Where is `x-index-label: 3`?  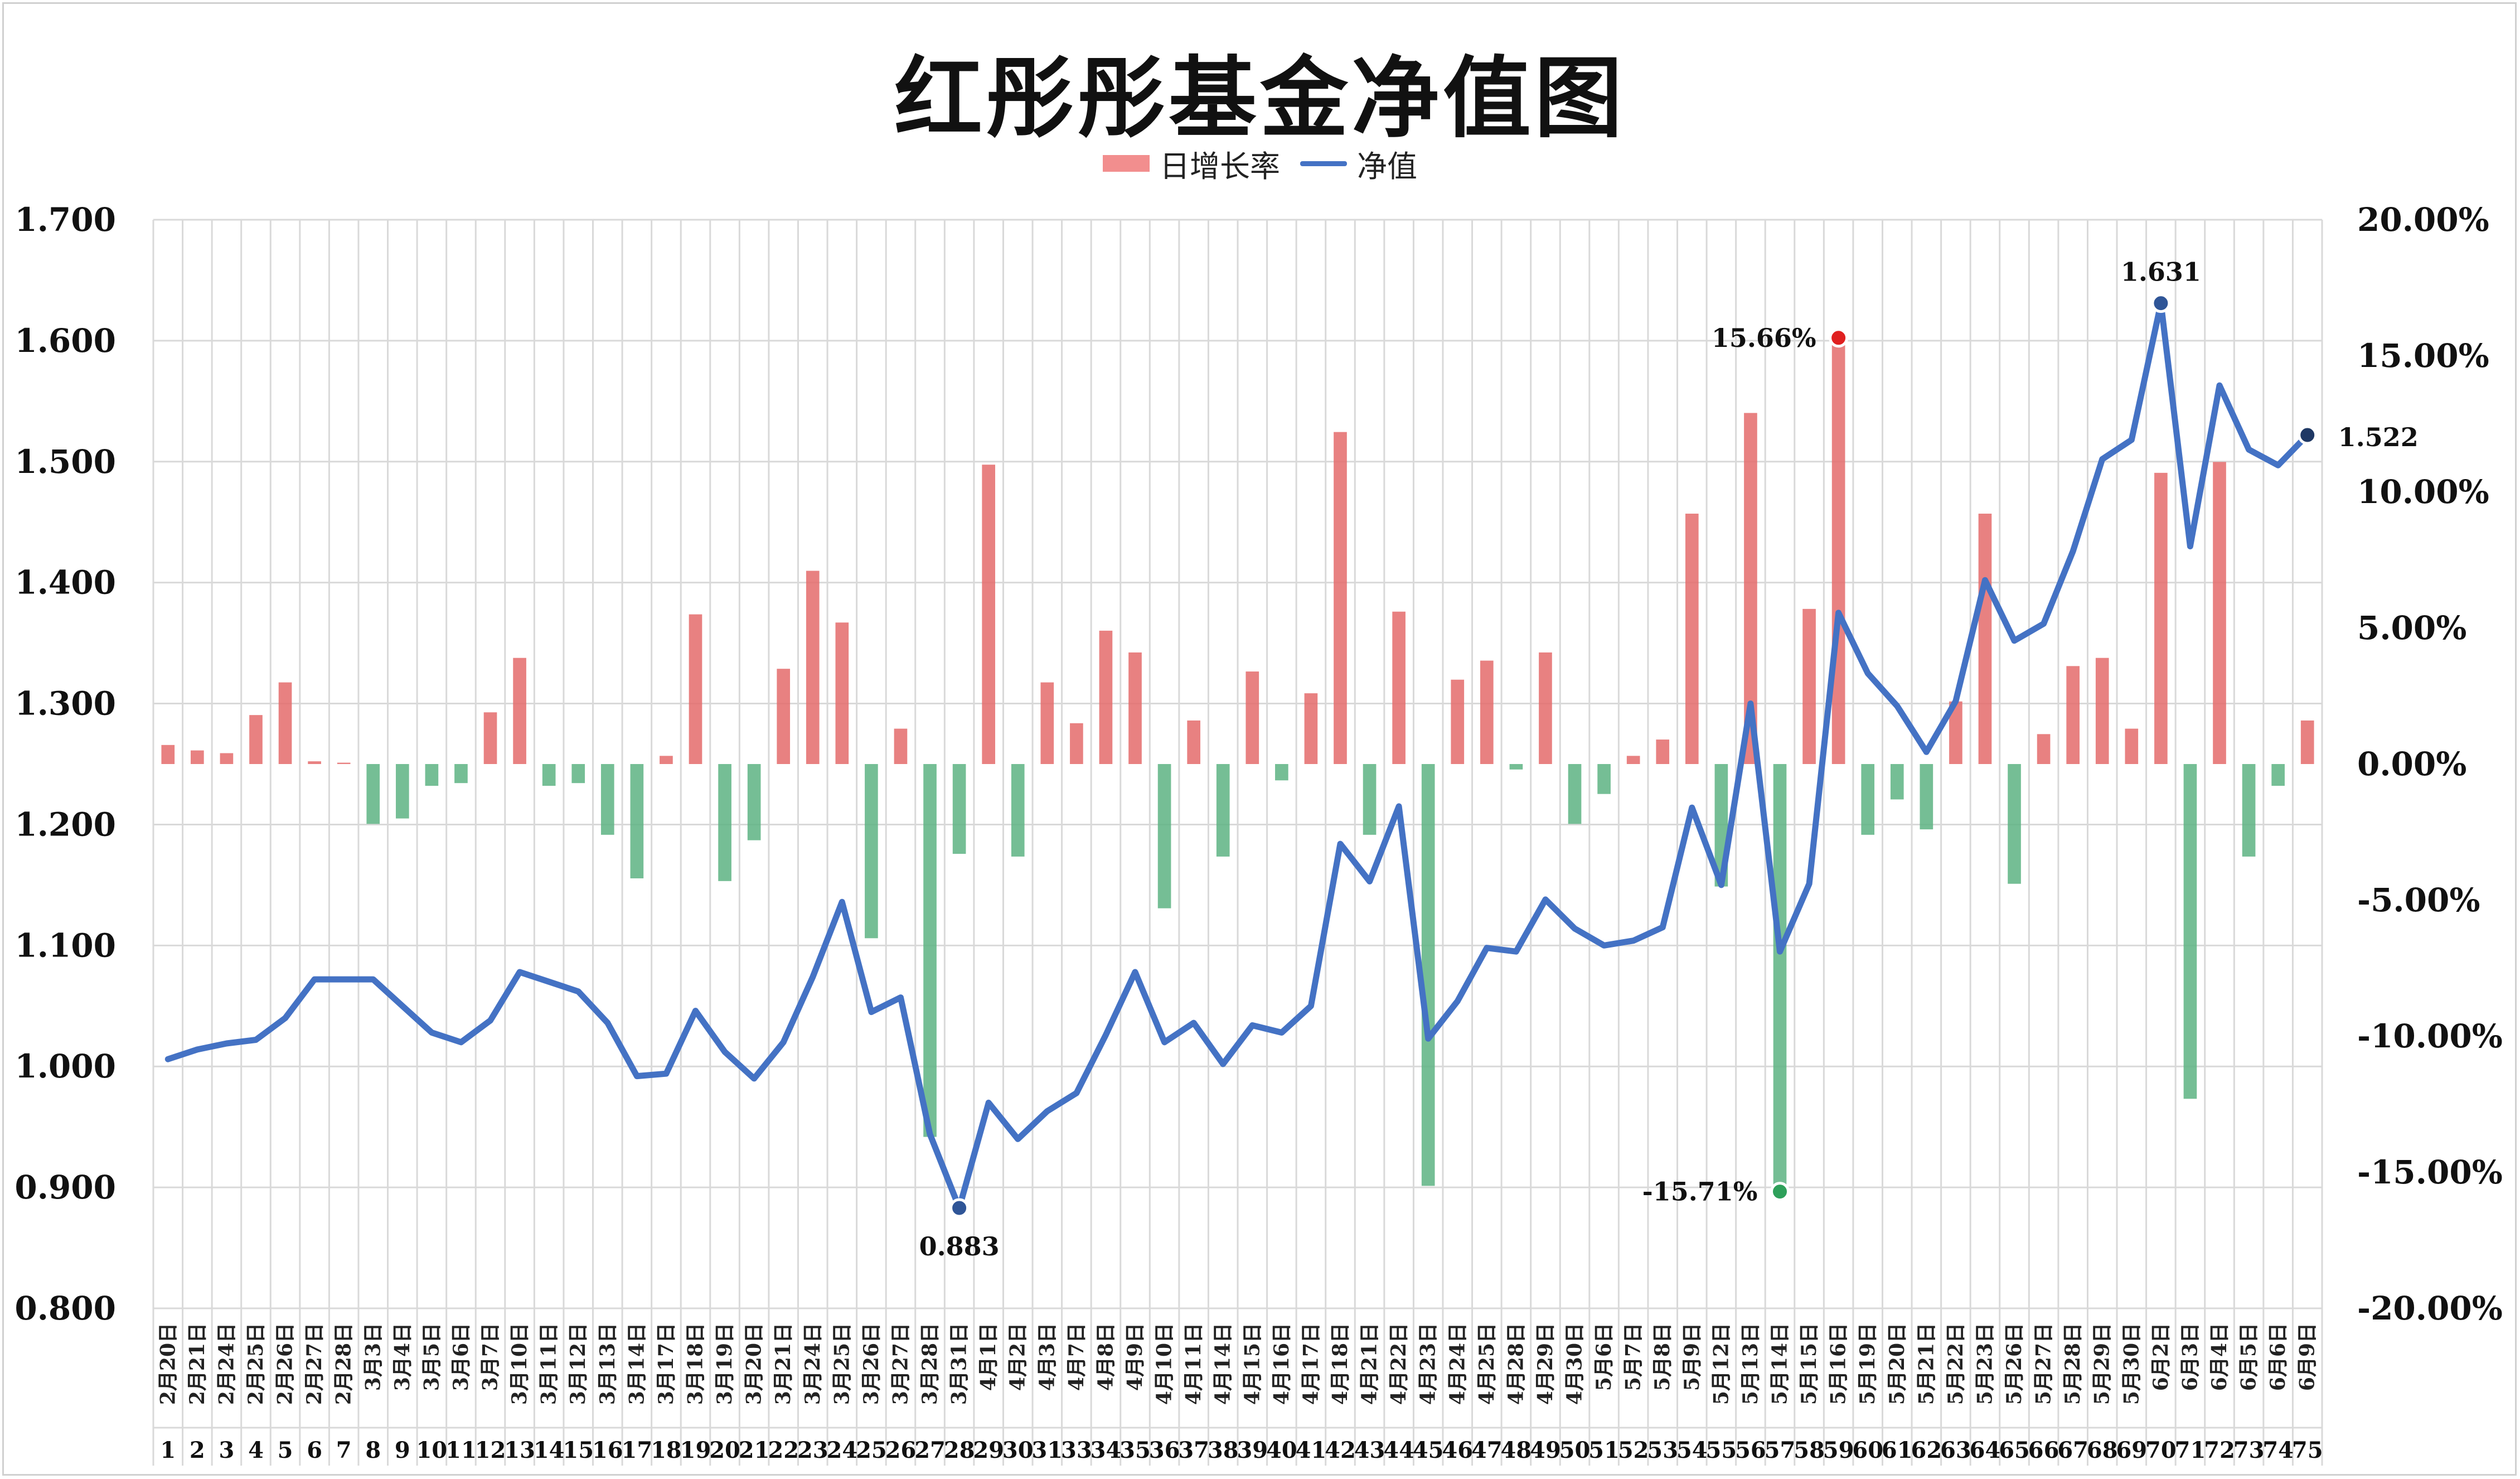 x-index-label: 3 is located at coordinates (226, 1450).